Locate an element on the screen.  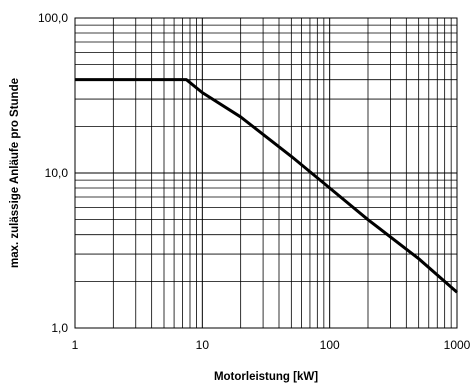
x-tick-labels: 1 10 100 1000 is located at coordinates (271, 345).